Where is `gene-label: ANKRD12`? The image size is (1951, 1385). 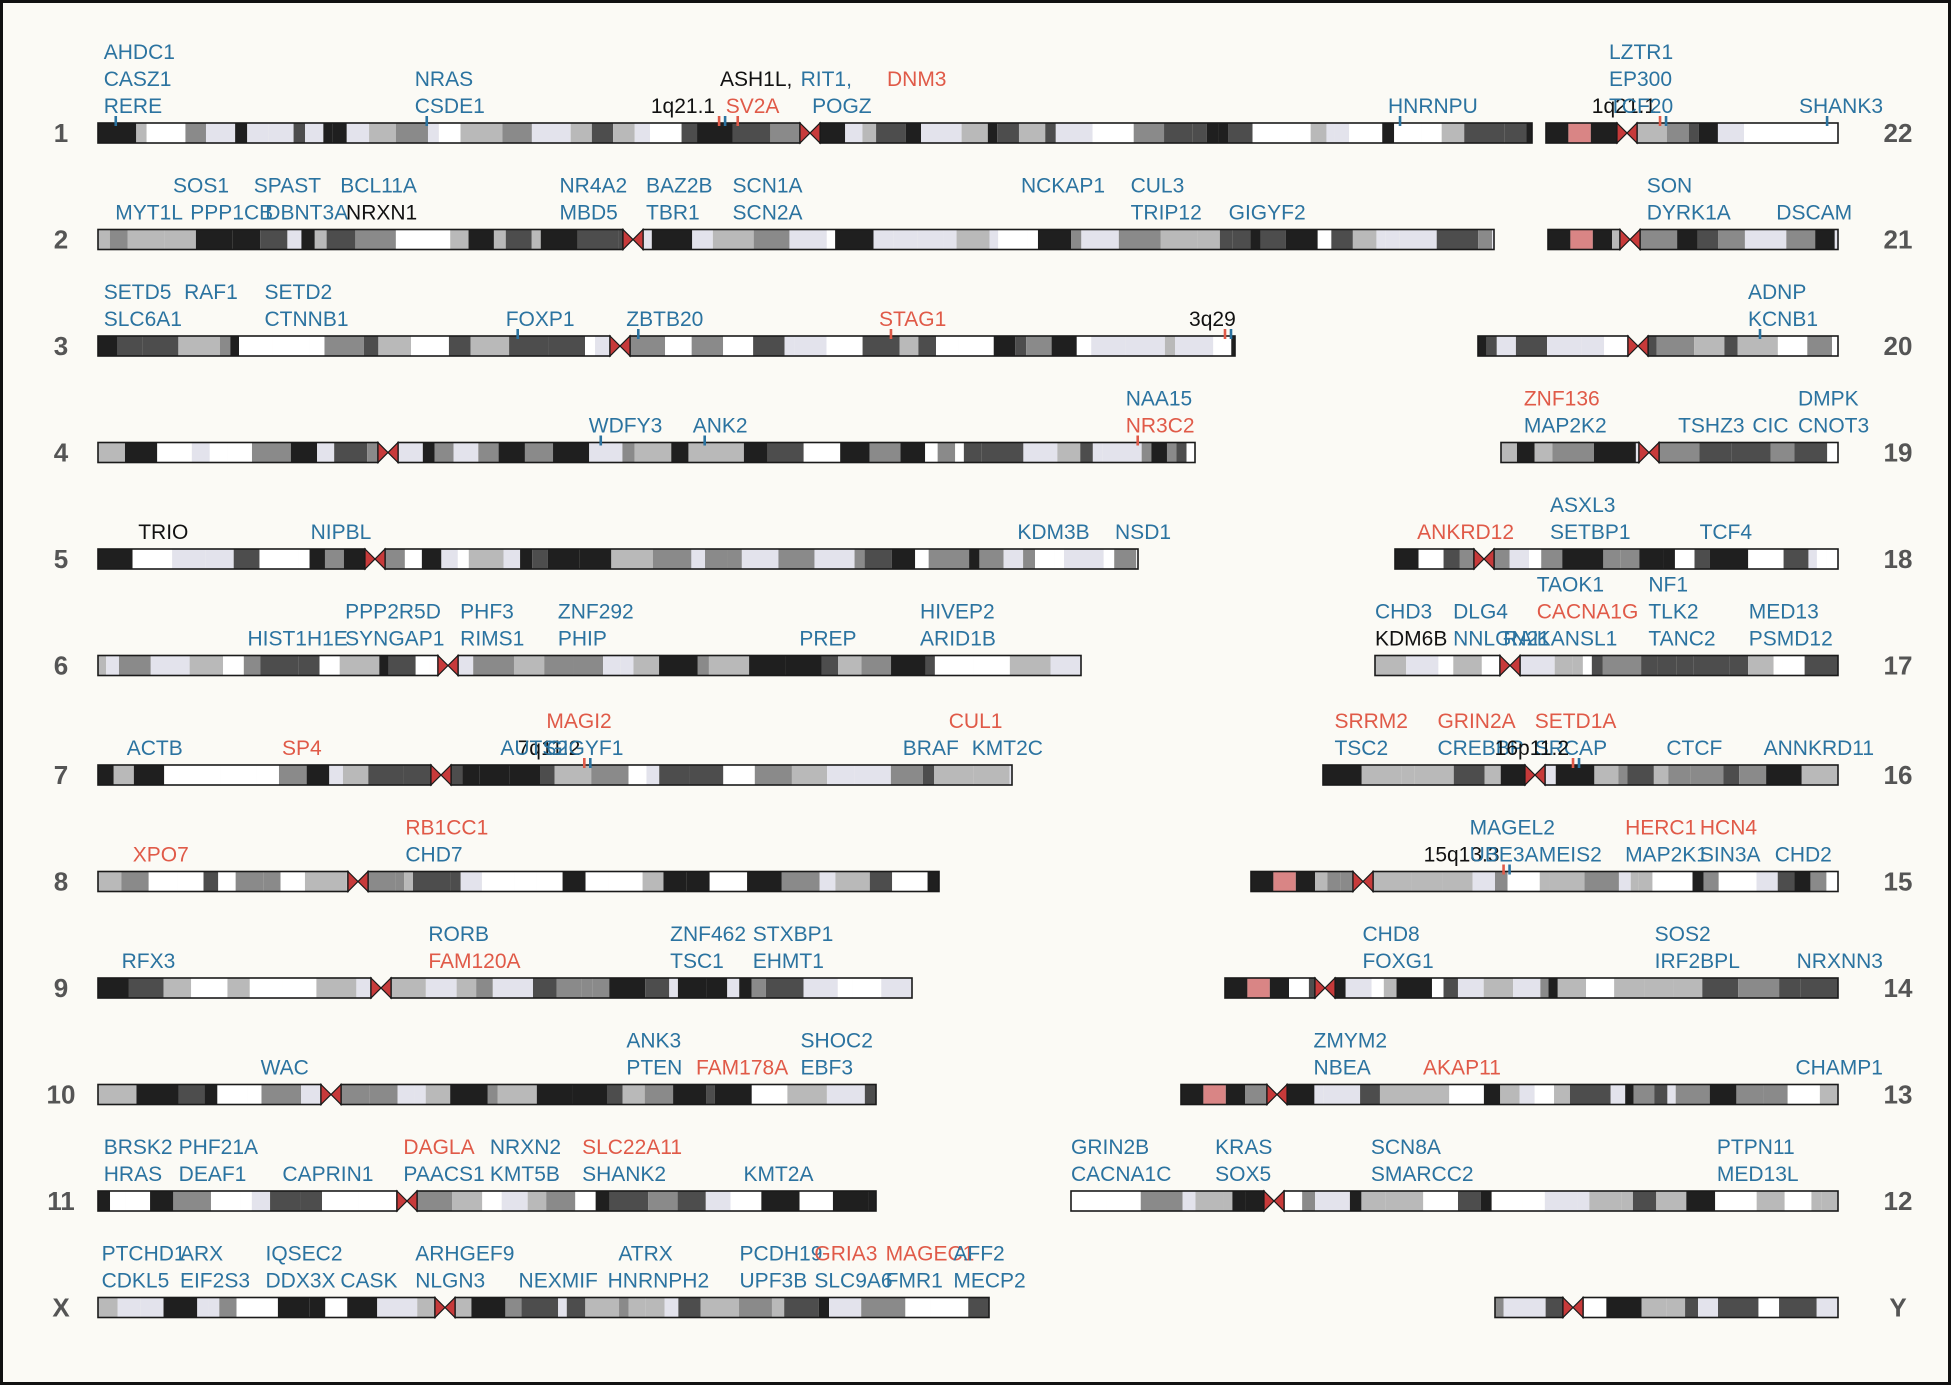
gene-label: ANKRD12 is located at coordinates (1465, 532).